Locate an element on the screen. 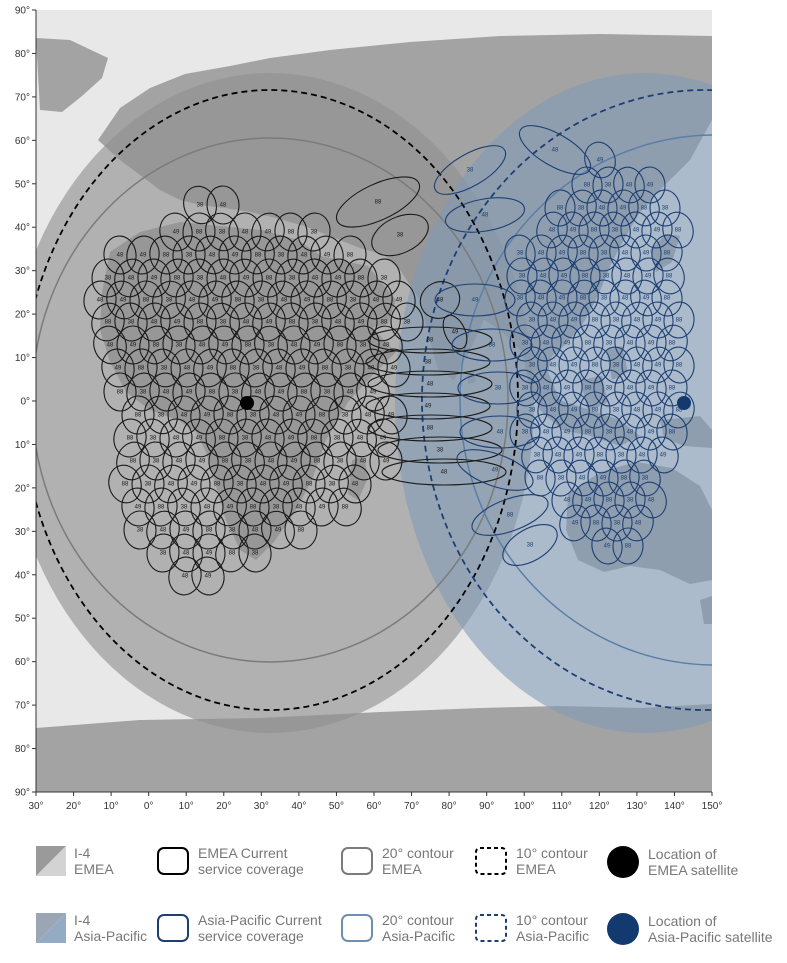 The image size is (787, 963). y-axis-tick-label: 50° is located at coordinates (22, 184).